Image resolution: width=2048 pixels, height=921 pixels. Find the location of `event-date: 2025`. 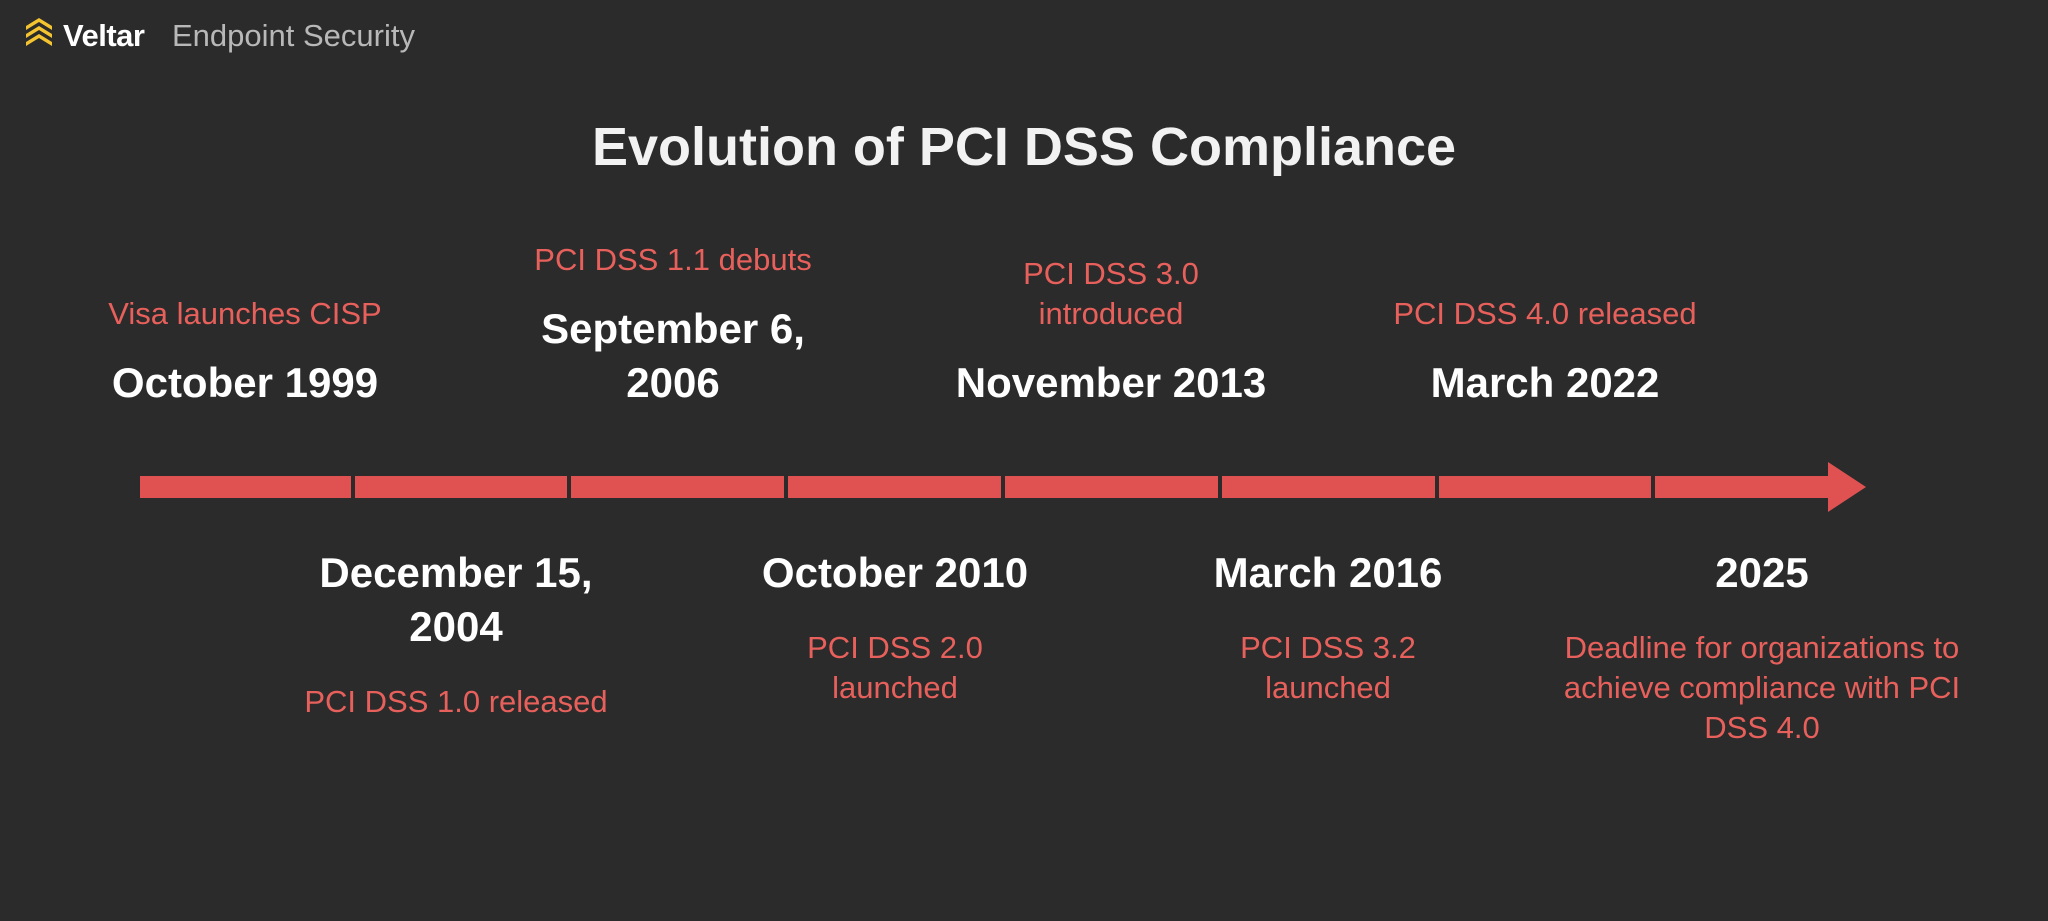

event-date: 2025 is located at coordinates (1762, 572).